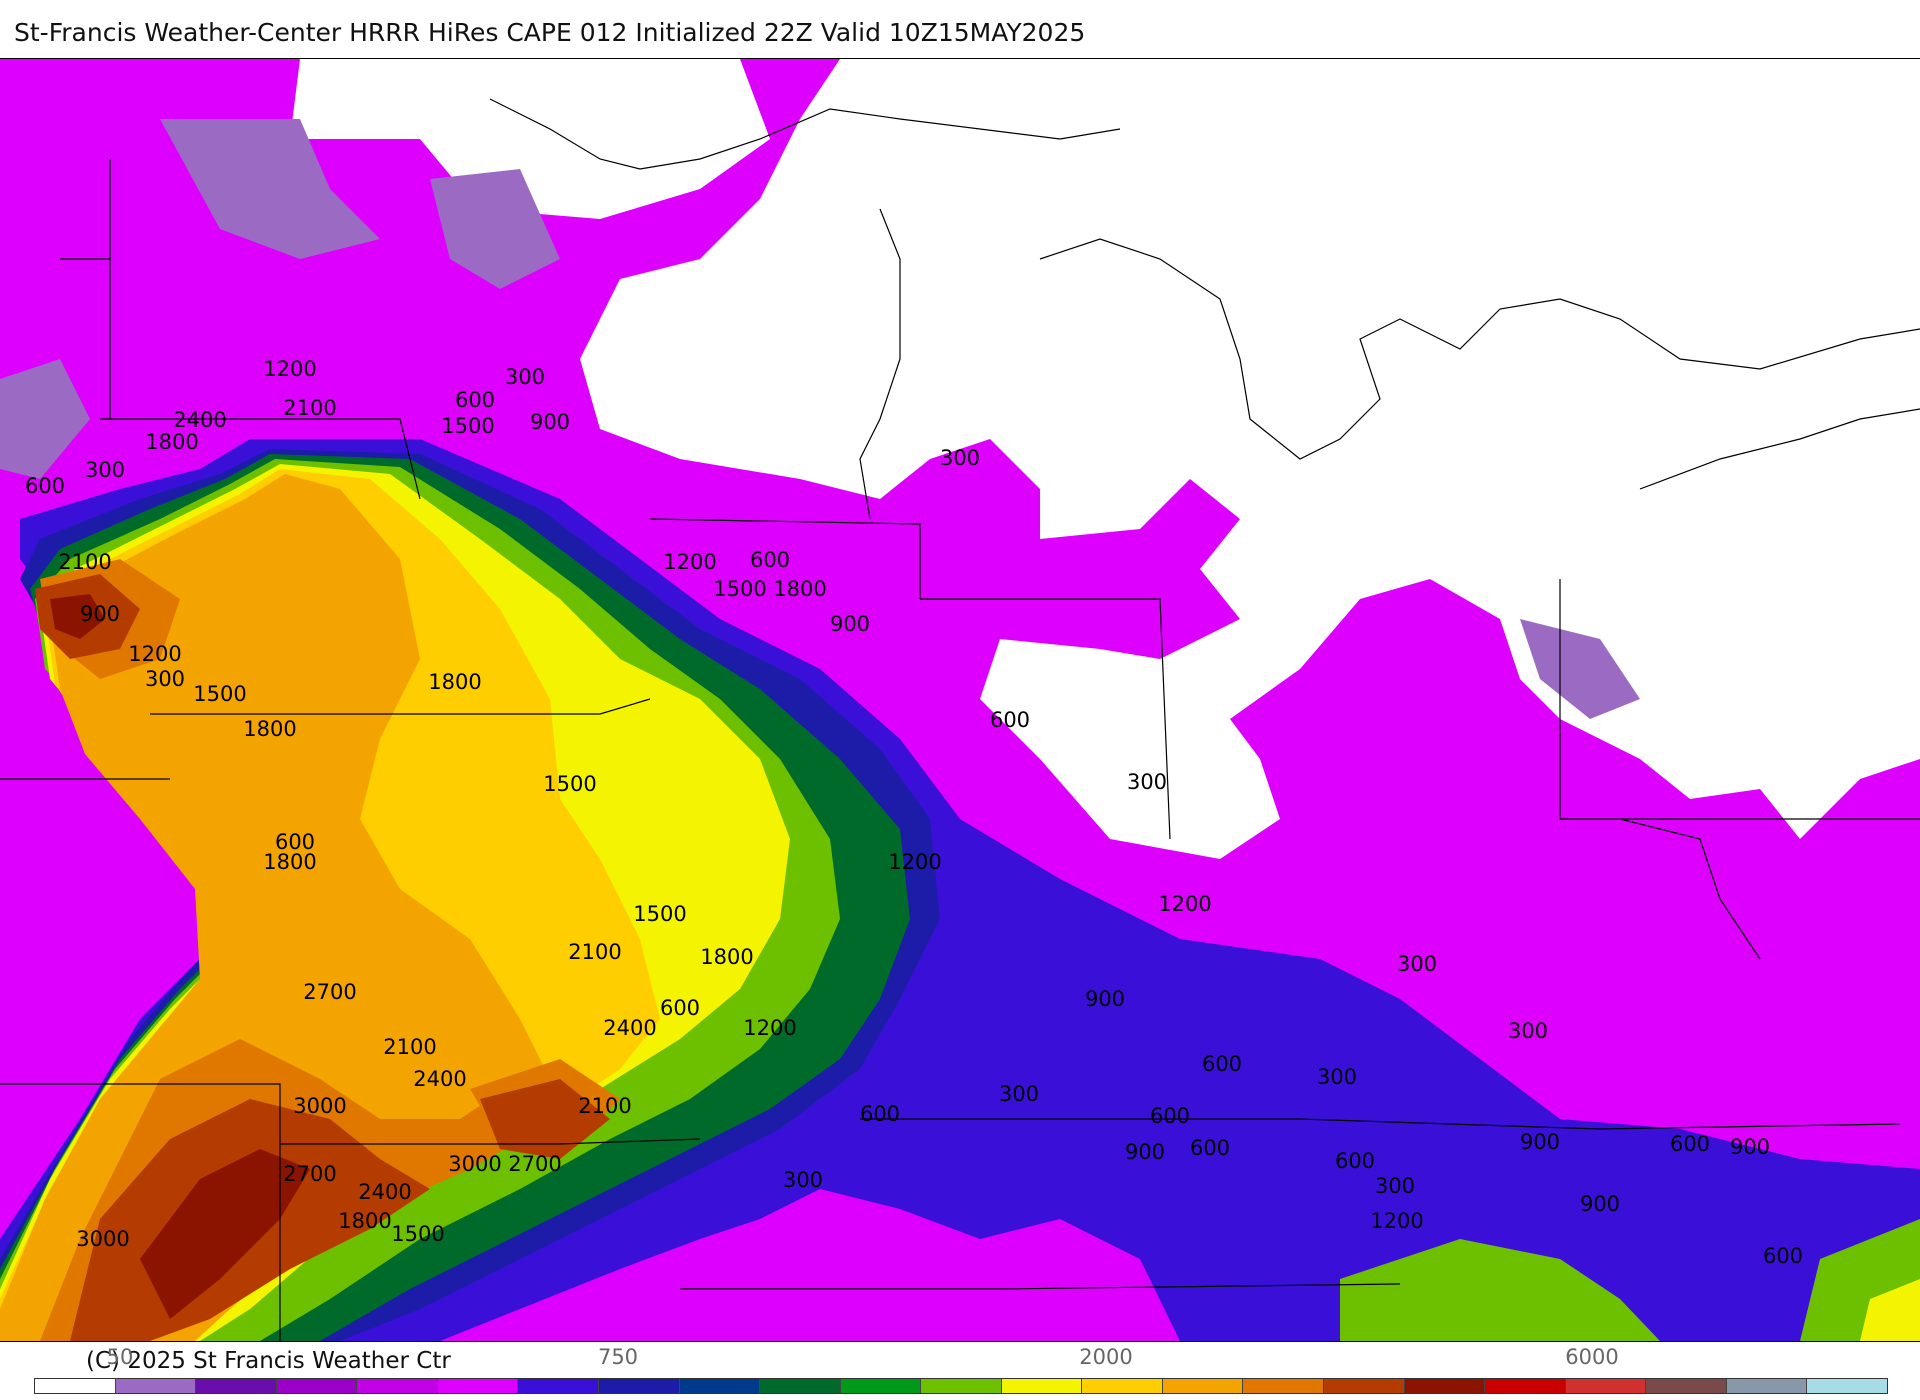 This screenshot has width=1920, height=1400. Describe the element at coordinates (1890, 1310) in the screenshot. I see `cape-field-east-yellow` at that location.